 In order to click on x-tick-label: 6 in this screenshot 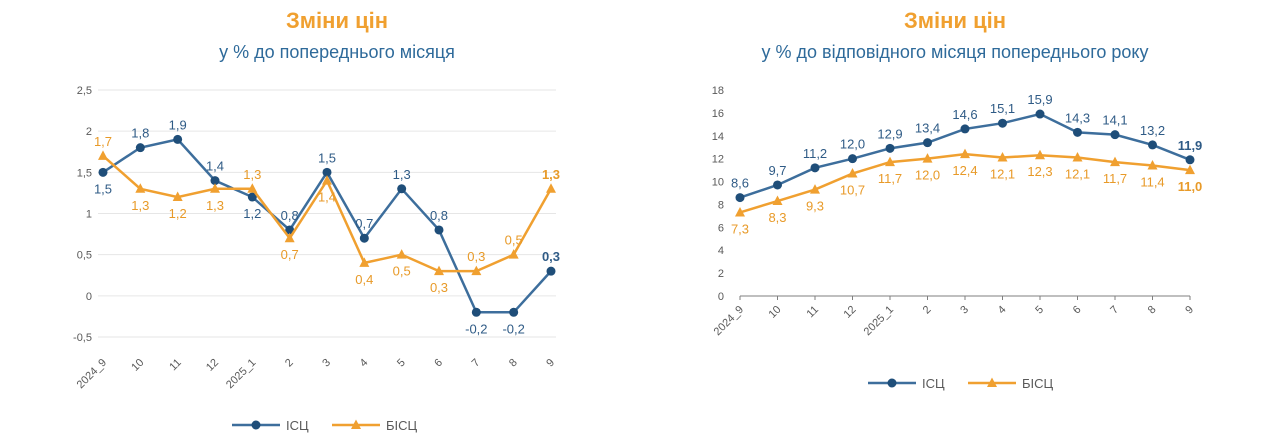, I will do `click(1077, 310)`.